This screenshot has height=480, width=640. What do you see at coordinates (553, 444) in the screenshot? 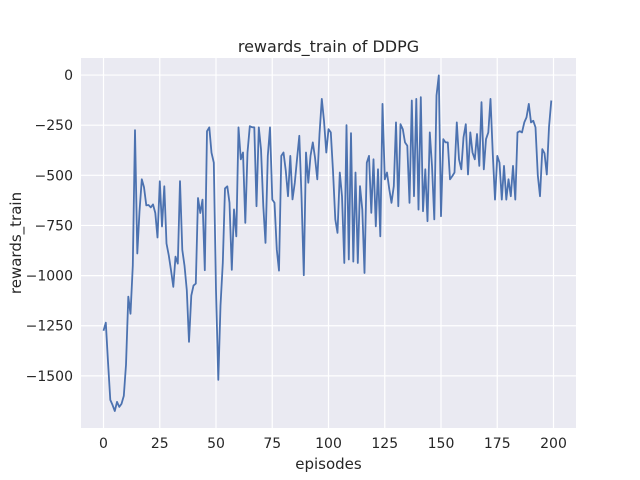
I see `x-tick-label: 200` at bounding box center [553, 444].